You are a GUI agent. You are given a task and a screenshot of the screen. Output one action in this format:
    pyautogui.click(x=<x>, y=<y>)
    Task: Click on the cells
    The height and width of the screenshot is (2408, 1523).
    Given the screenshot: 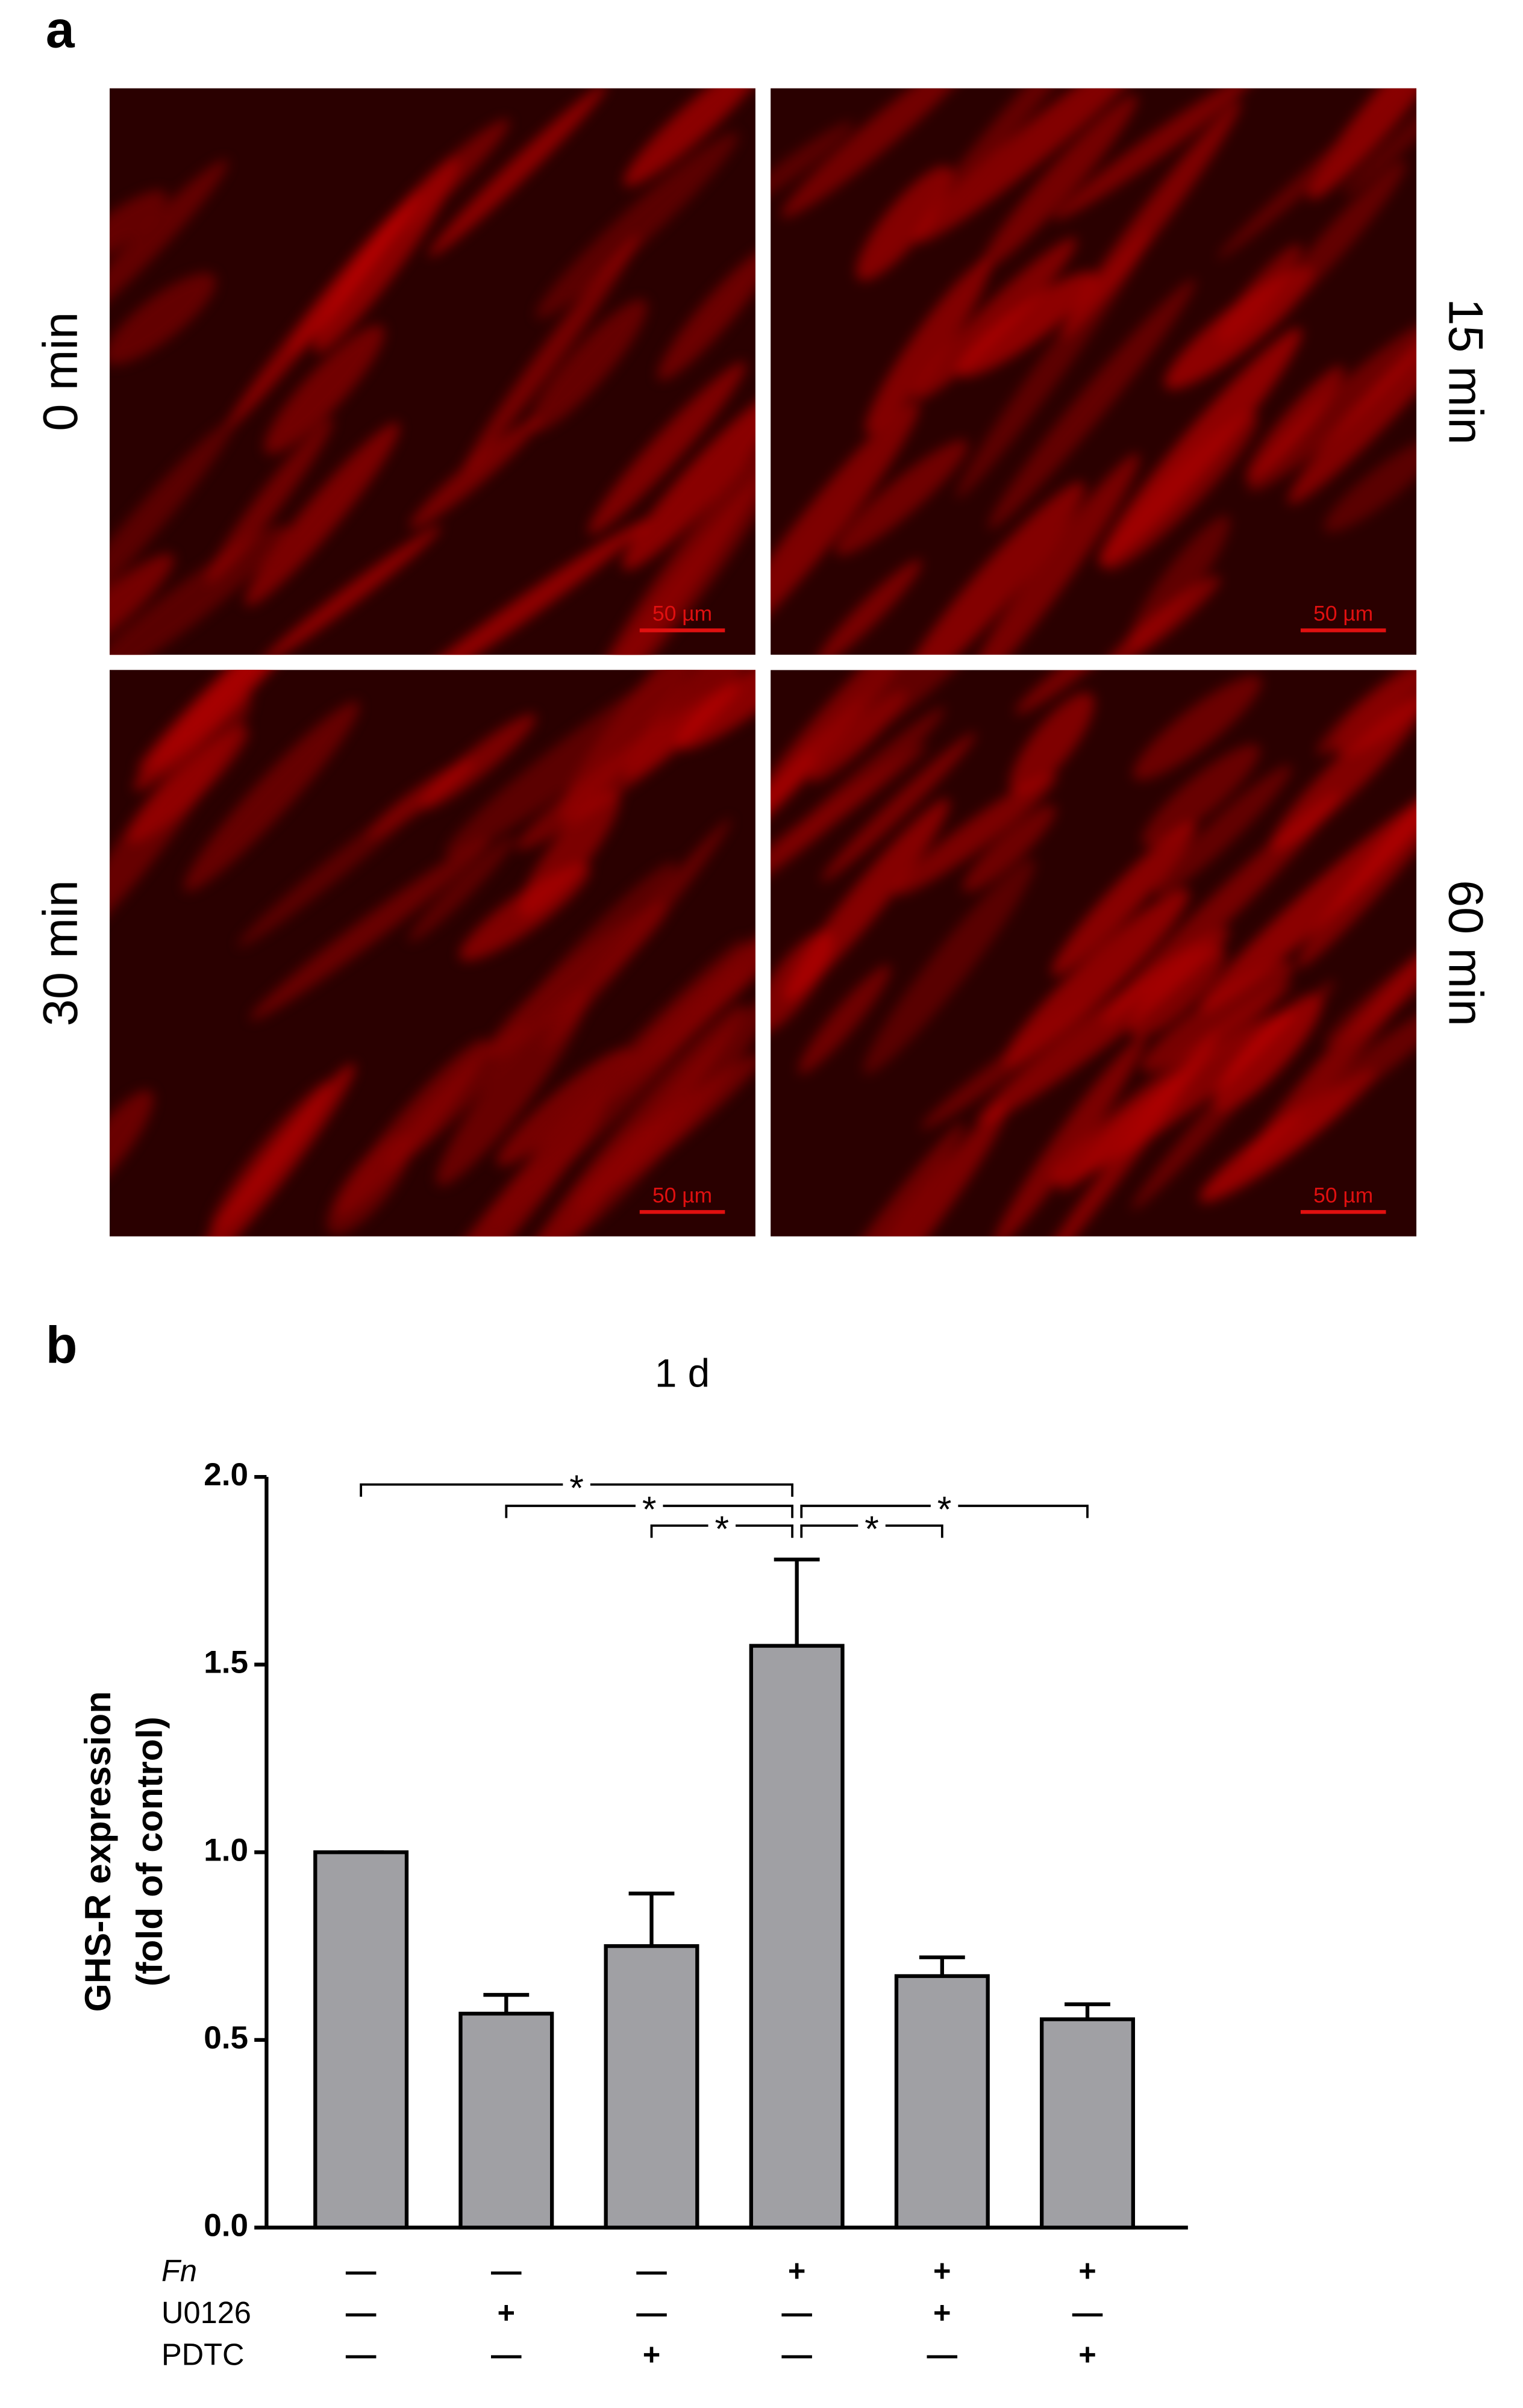 What is the action you would take?
    pyautogui.click(x=1094, y=953)
    